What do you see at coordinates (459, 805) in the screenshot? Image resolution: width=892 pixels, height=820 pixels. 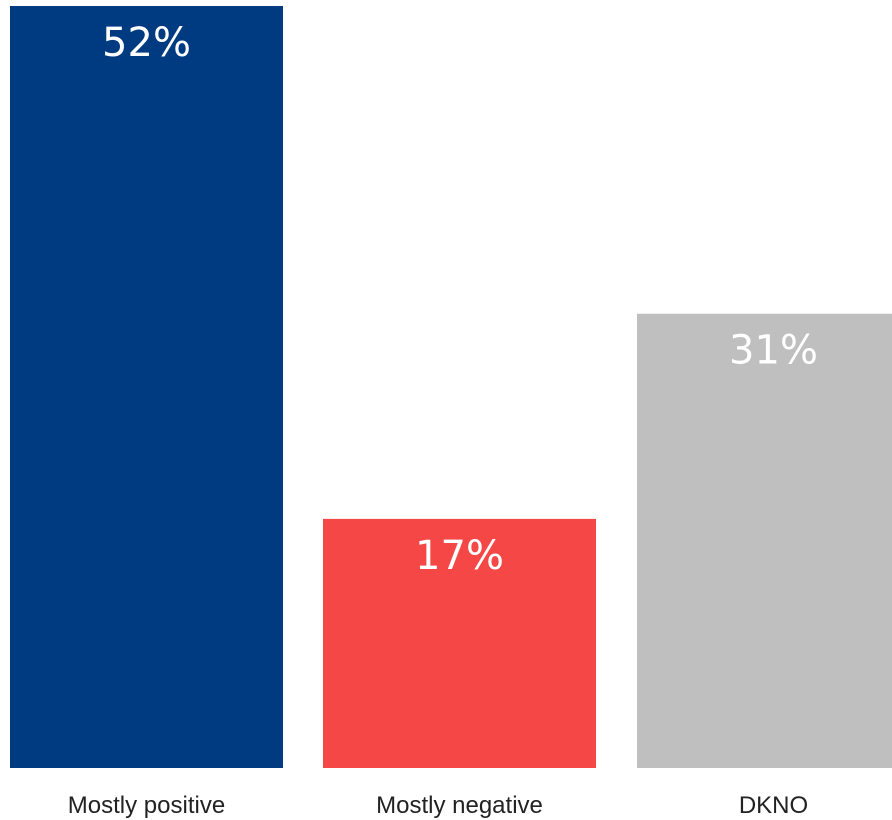 I see `category-label-mostly-negative: Mostly negative` at bounding box center [459, 805].